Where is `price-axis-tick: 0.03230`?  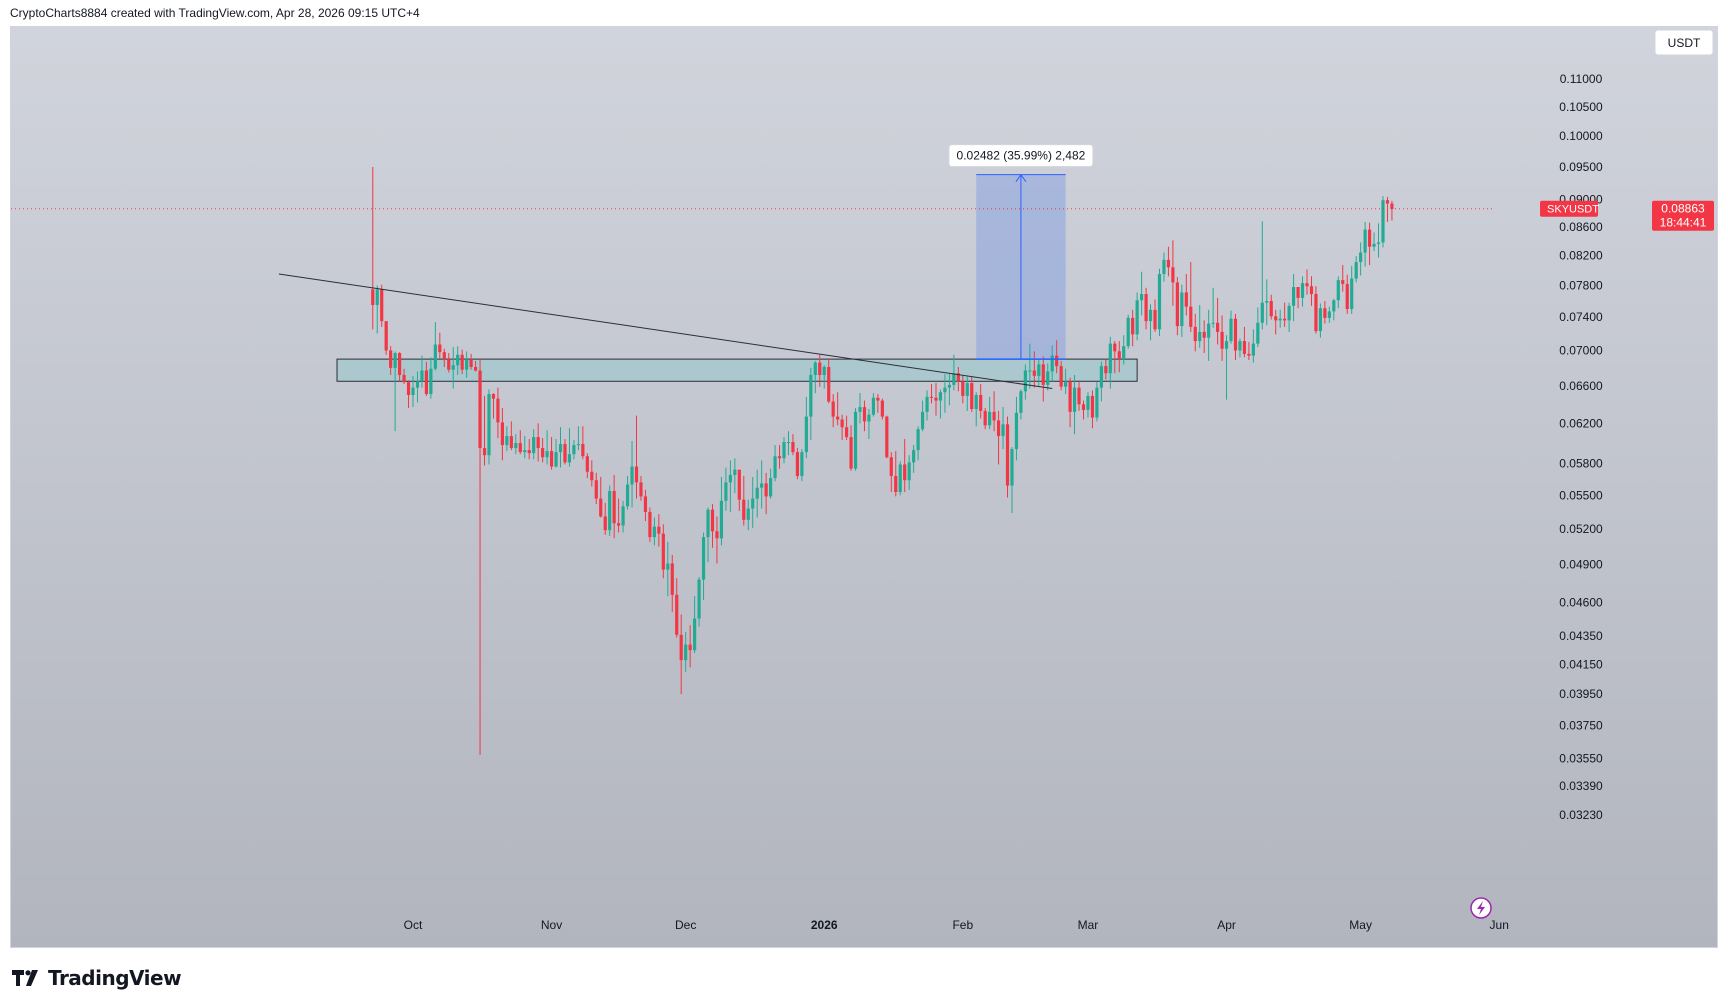 price-axis-tick: 0.03230 is located at coordinates (1581, 815).